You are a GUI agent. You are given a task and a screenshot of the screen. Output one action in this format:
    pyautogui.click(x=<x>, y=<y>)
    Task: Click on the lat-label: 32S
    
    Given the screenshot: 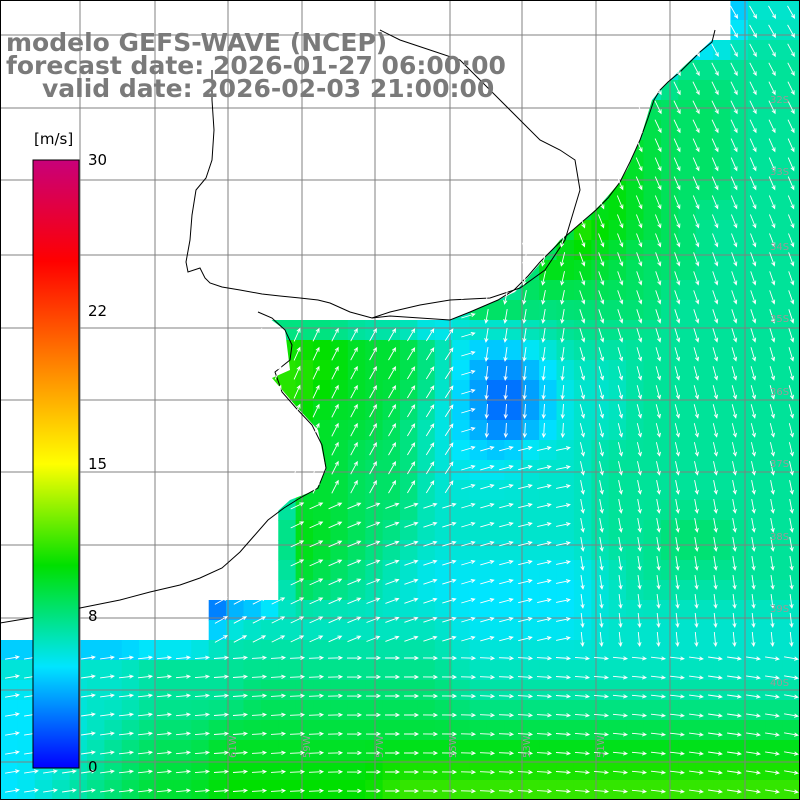 What is the action you would take?
    pyautogui.click(x=779, y=100)
    